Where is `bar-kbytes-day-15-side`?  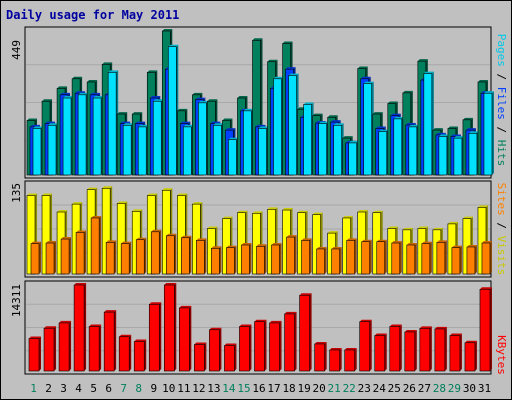
bar-kbytes-day-15-side is located at coordinates (250, 347).